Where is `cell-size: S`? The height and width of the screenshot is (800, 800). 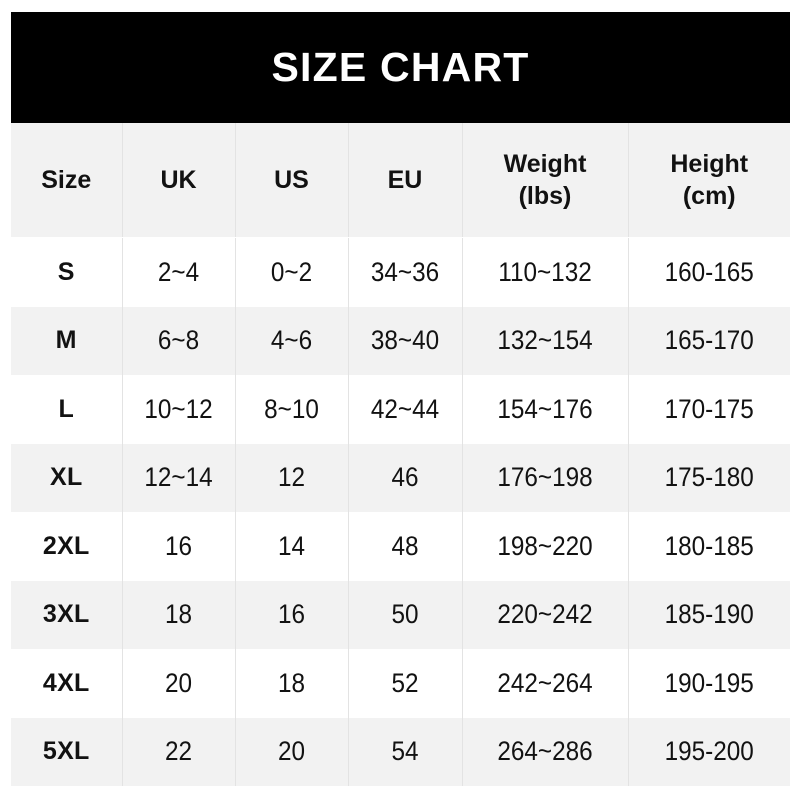
cell-size: S is located at coordinates (67, 272).